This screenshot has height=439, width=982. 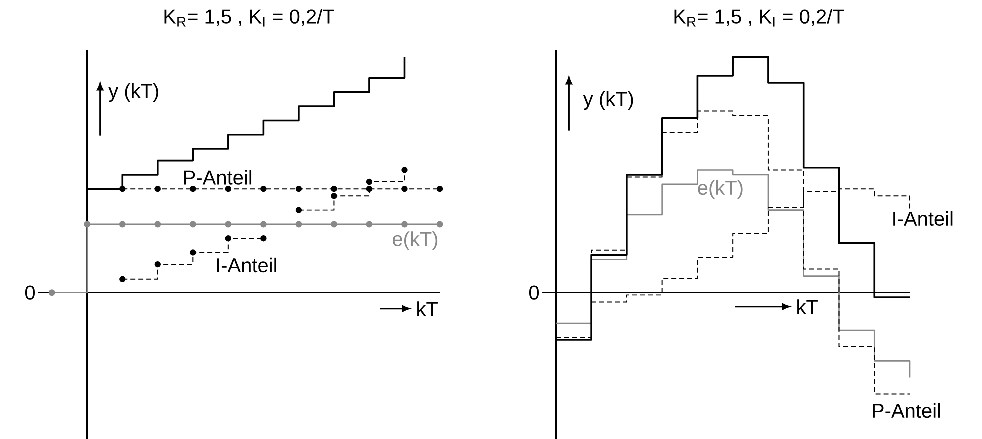 I want to click on legend-label: I-Anteil, so click(x=246, y=265).